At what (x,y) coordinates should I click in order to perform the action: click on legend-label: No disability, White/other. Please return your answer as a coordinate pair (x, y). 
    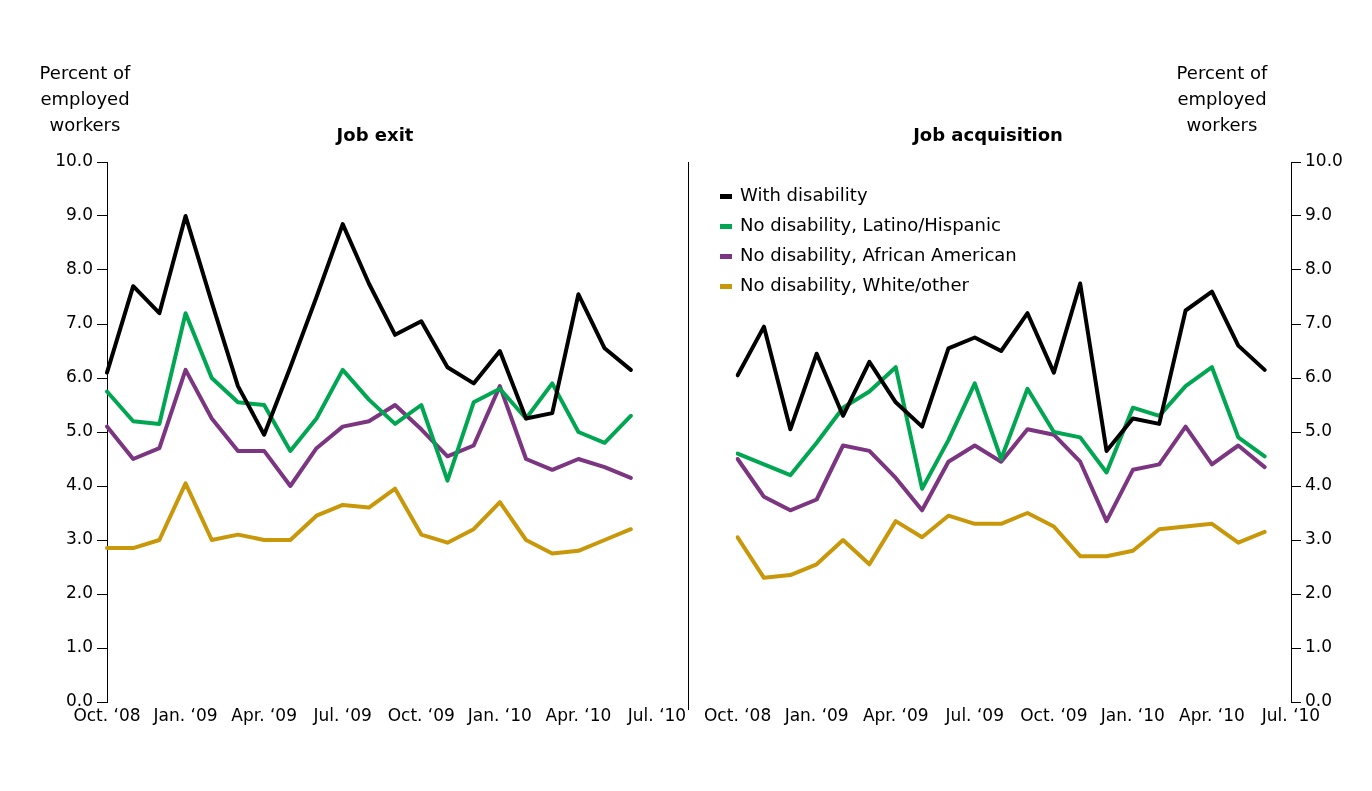
    Looking at the image, I should click on (854, 284).